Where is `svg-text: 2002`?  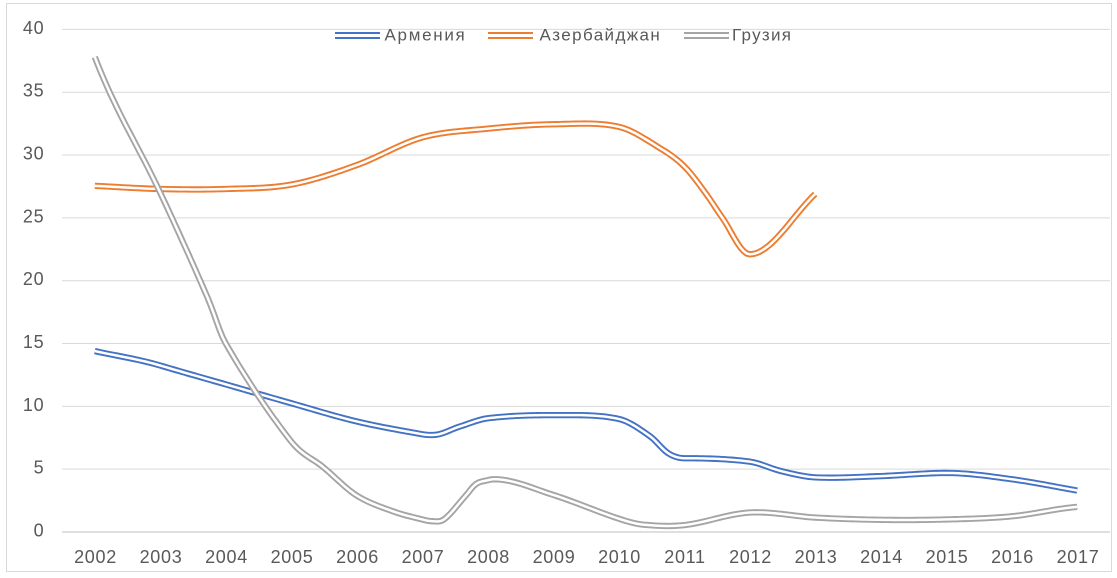
svg-text: 2002 is located at coordinates (95, 557).